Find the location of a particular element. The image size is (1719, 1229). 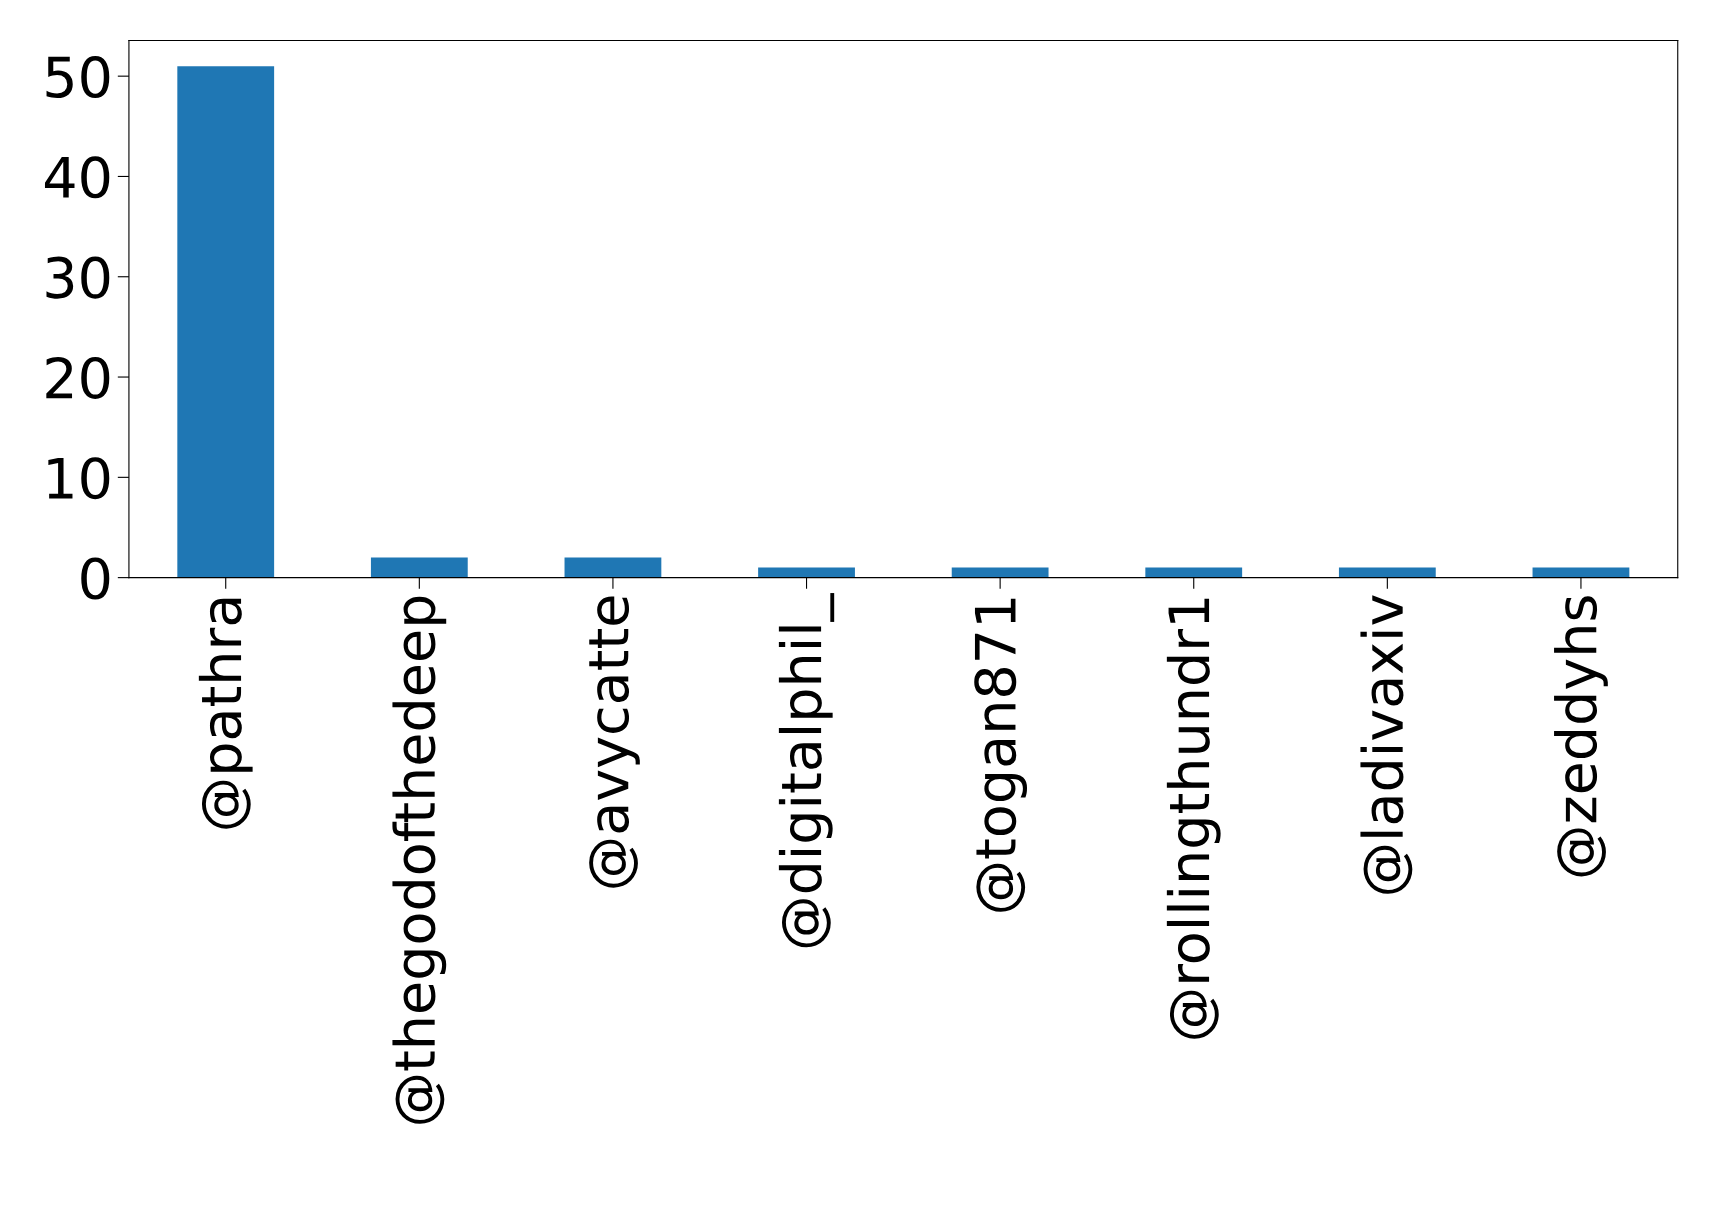

x-tick-label: @rollingthundr1 is located at coordinates (1193, 818).